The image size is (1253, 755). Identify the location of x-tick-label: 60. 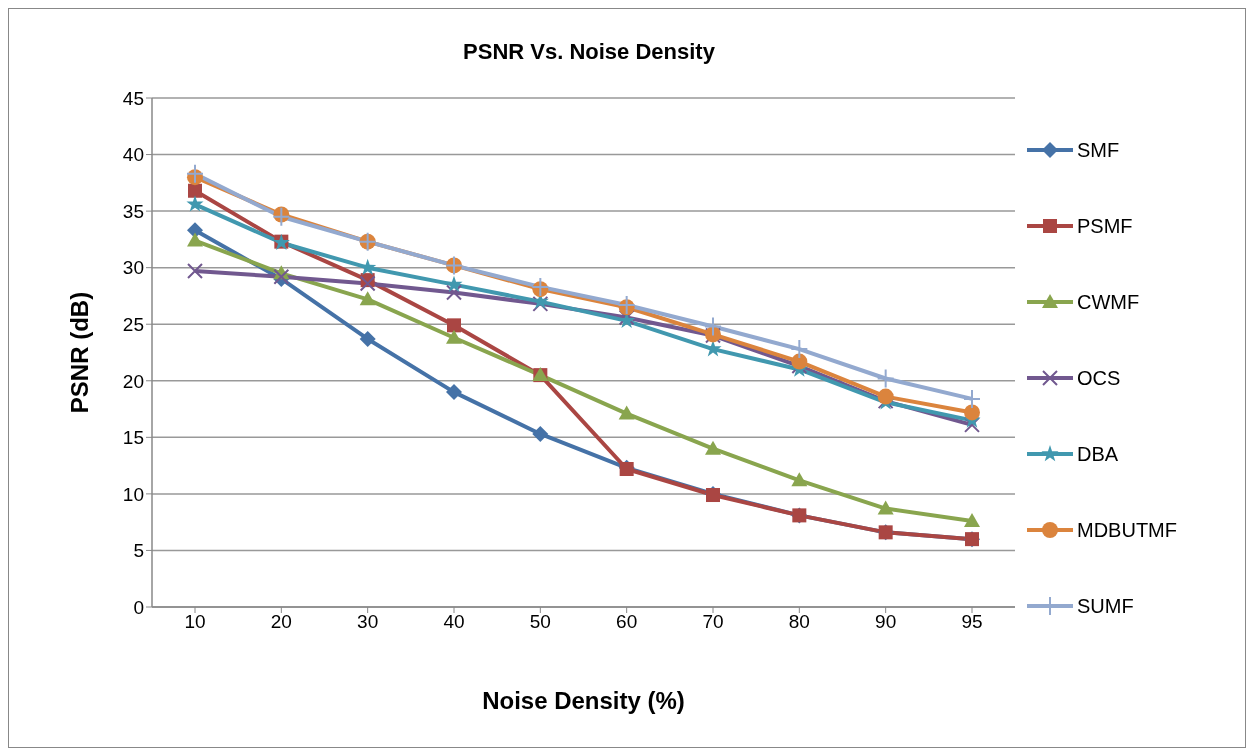
(627, 622).